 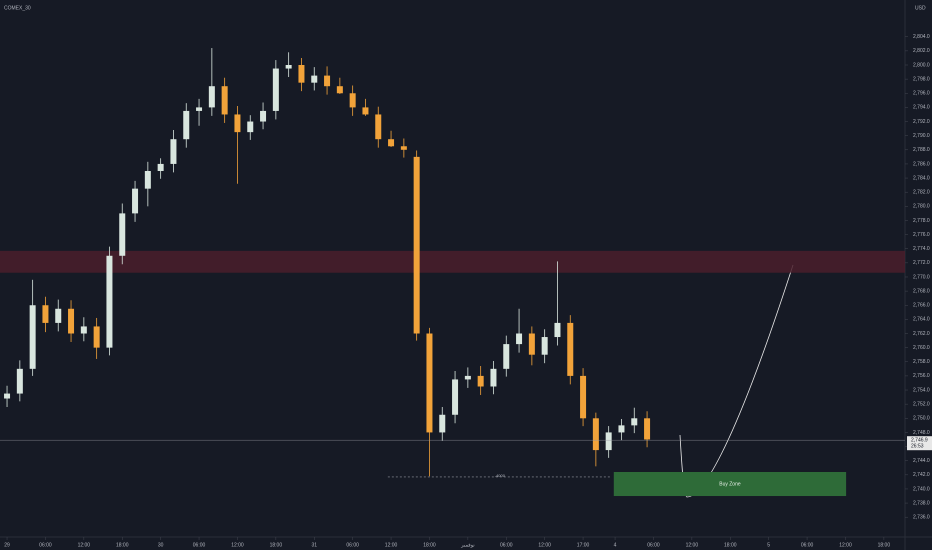 I want to click on last-price-box, so click(x=919, y=443).